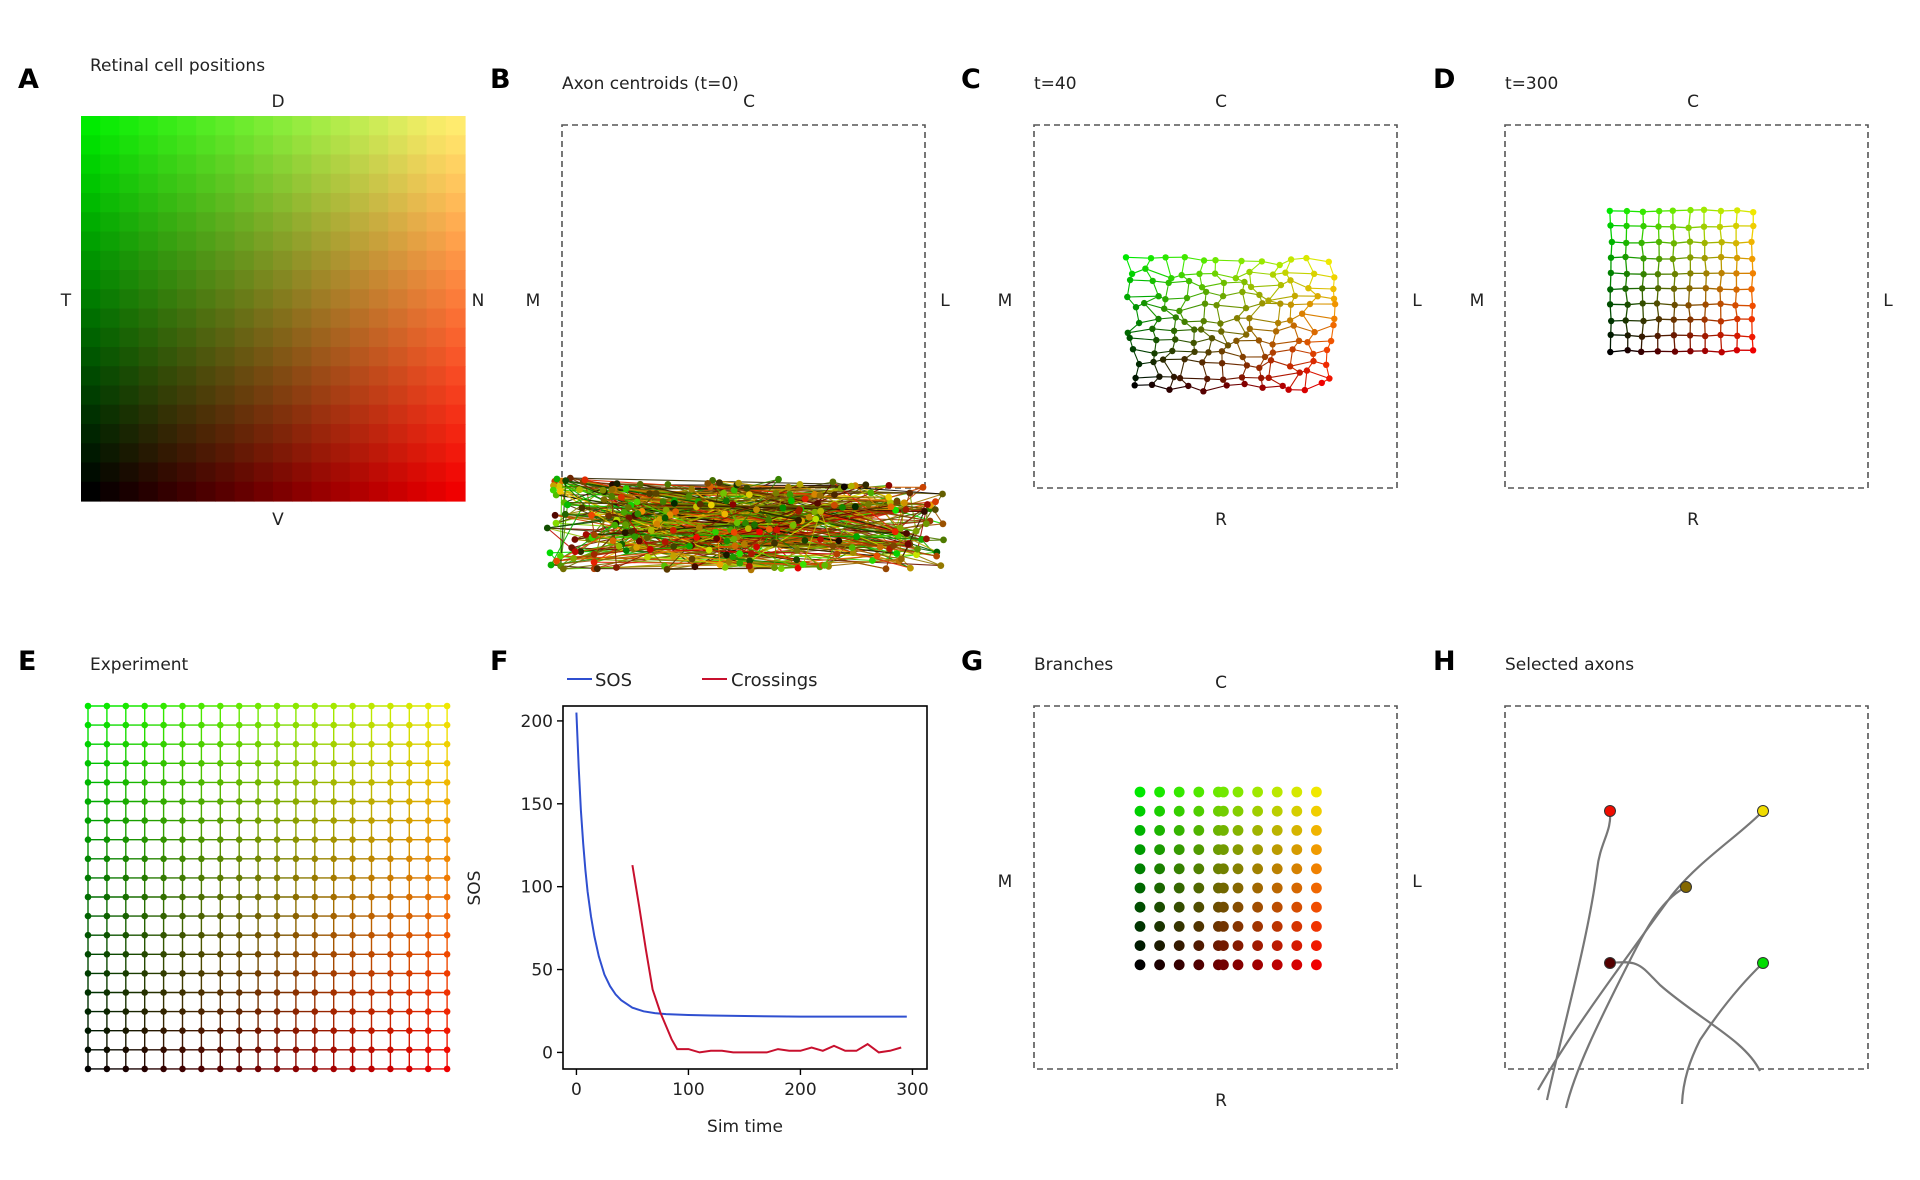 This screenshot has height=1180, width=1920. What do you see at coordinates (1221, 520) in the screenshot?
I see `orient-rostral-c: R` at bounding box center [1221, 520].